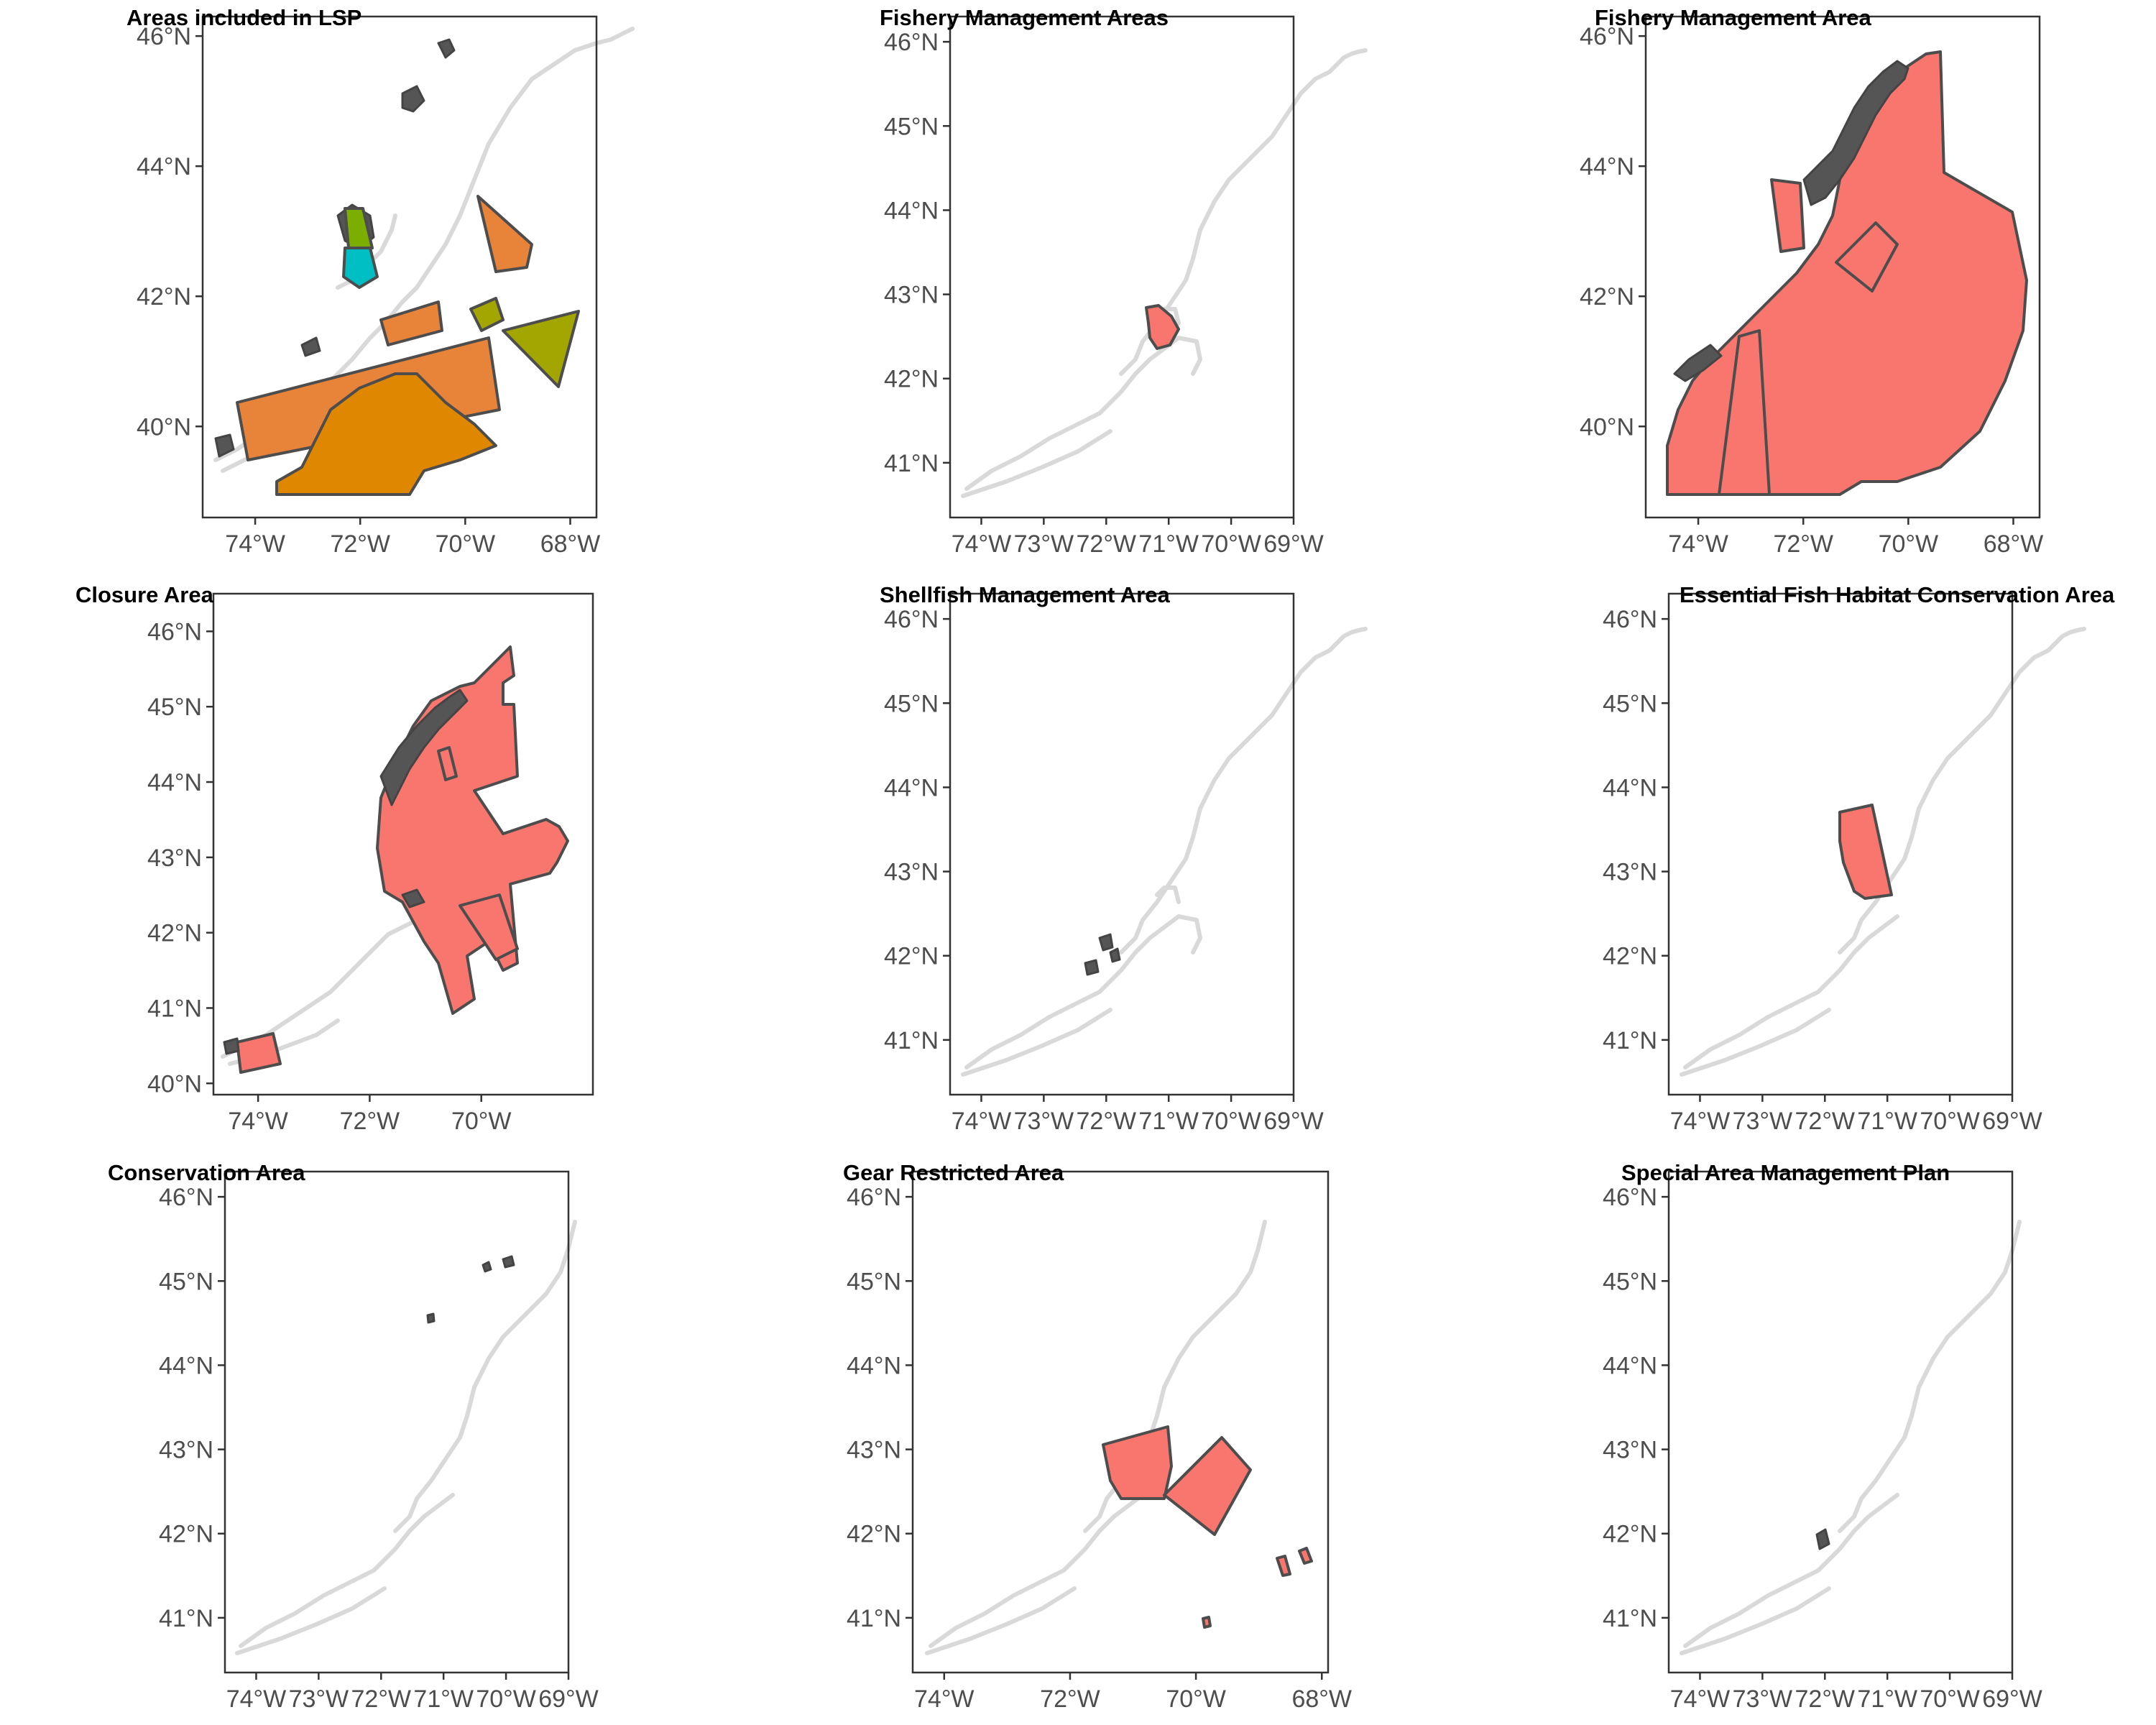 This screenshot has height=1725, width=2156. Describe the element at coordinates (954, 1172) in the screenshot. I see `panel-title: Gear Restricted Area` at that location.